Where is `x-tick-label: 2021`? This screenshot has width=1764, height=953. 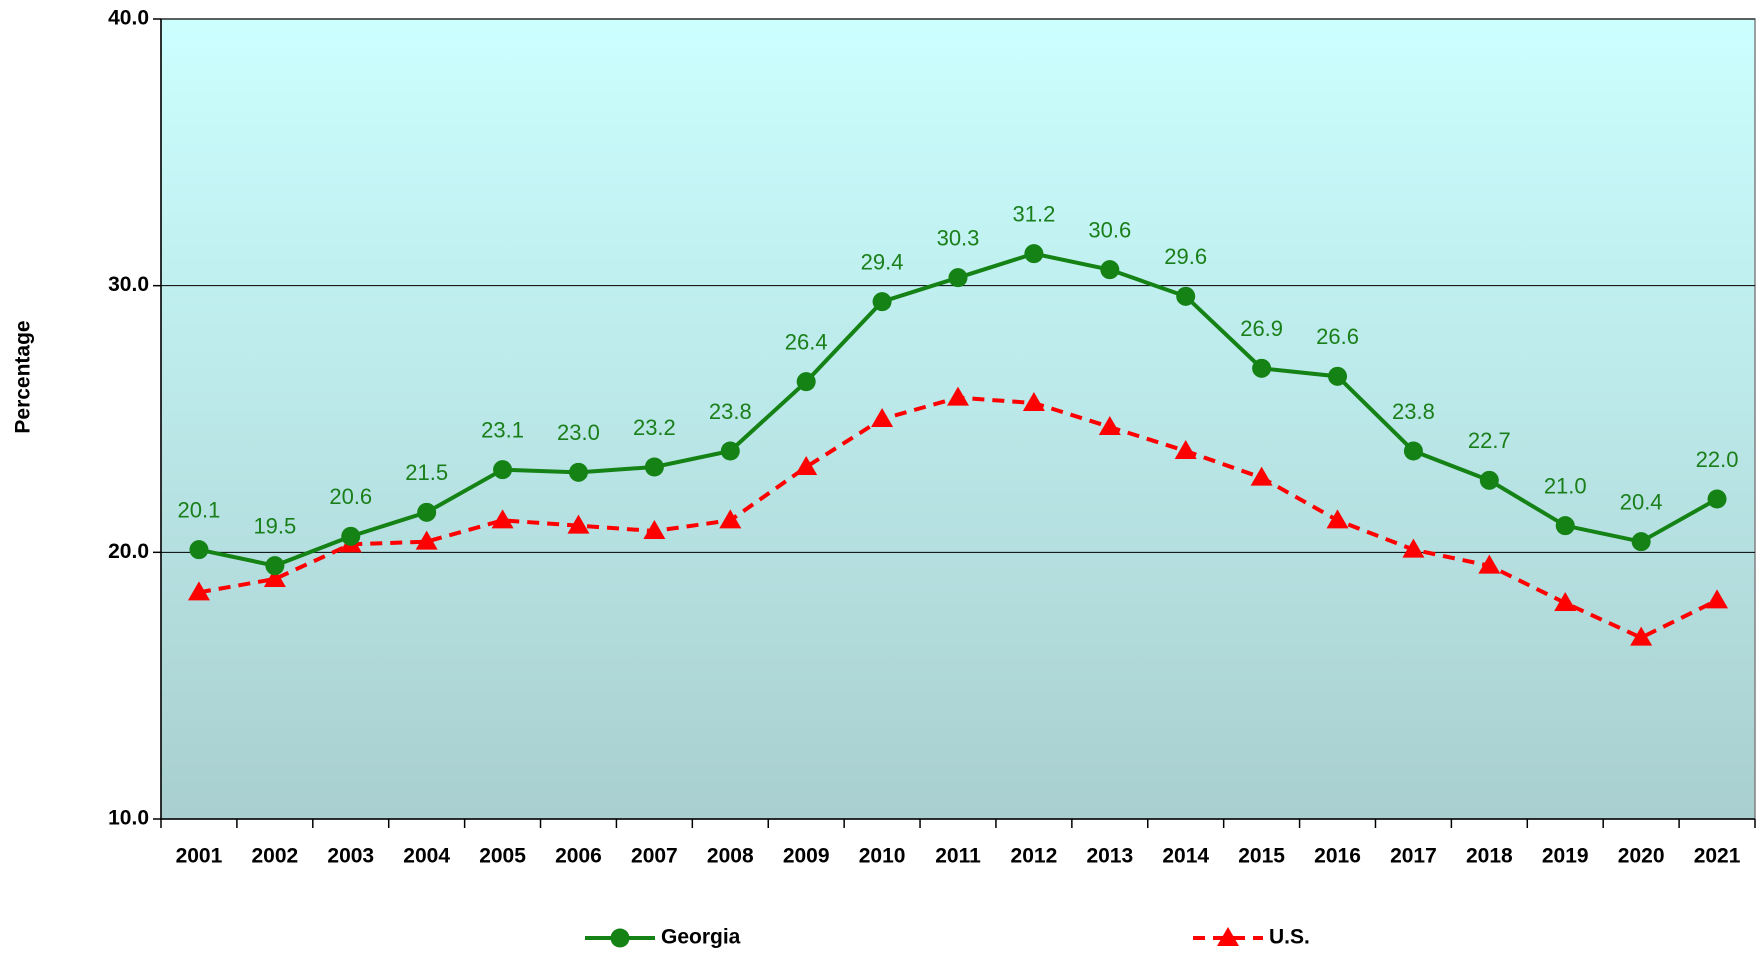
x-tick-label: 2021 is located at coordinates (1717, 856).